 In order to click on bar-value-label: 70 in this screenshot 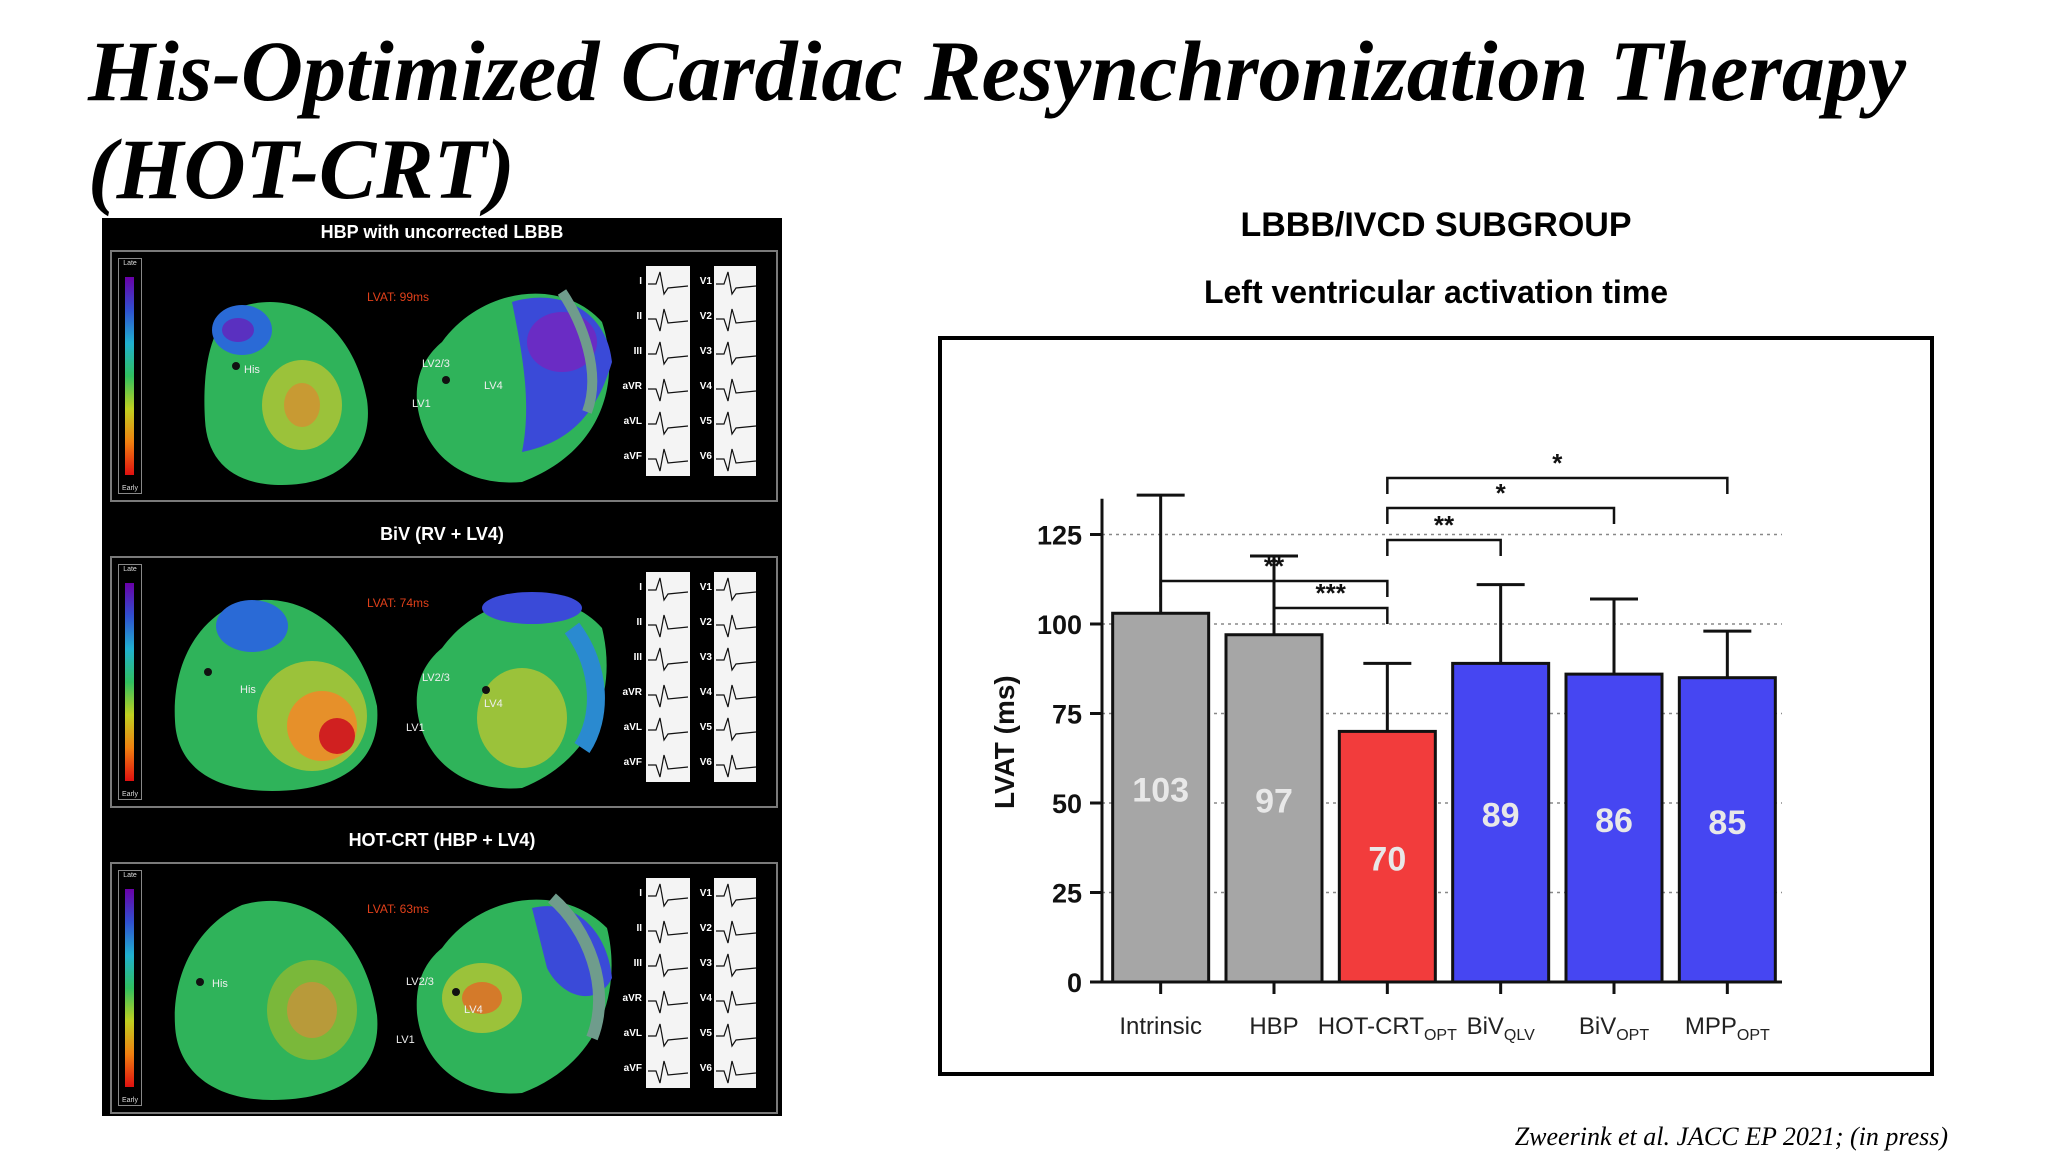, I will do `click(1387, 860)`.